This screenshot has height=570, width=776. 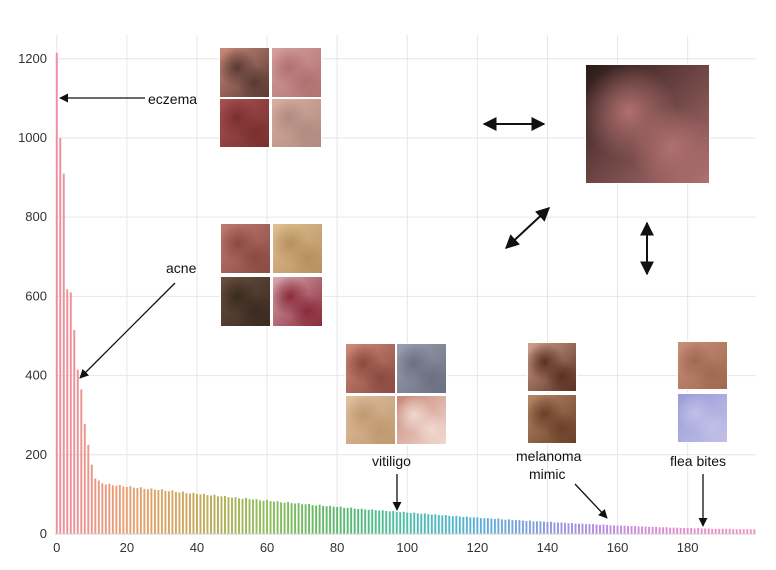 I want to click on x-tick-label: 80, so click(x=337, y=547).